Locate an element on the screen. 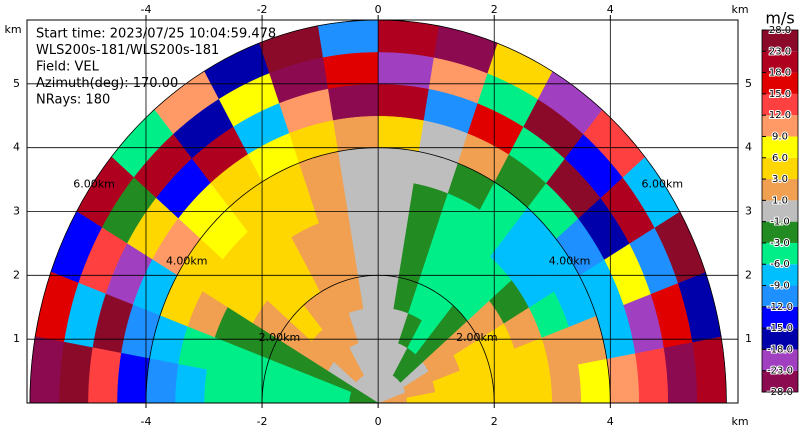 This screenshot has height=435, width=800. colorbar-frame is located at coordinates (780, 211).